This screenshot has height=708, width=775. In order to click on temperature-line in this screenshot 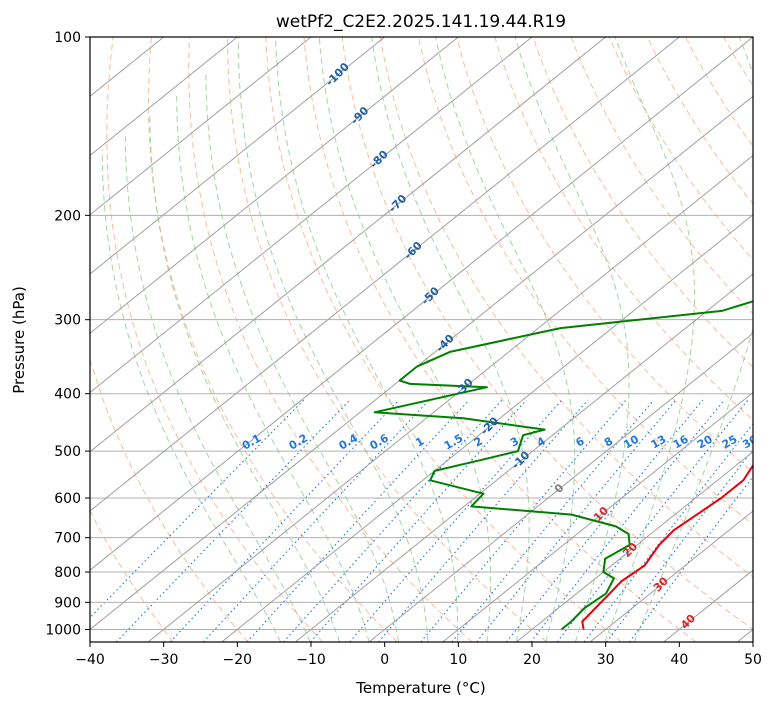, I will do `click(667, 546)`.